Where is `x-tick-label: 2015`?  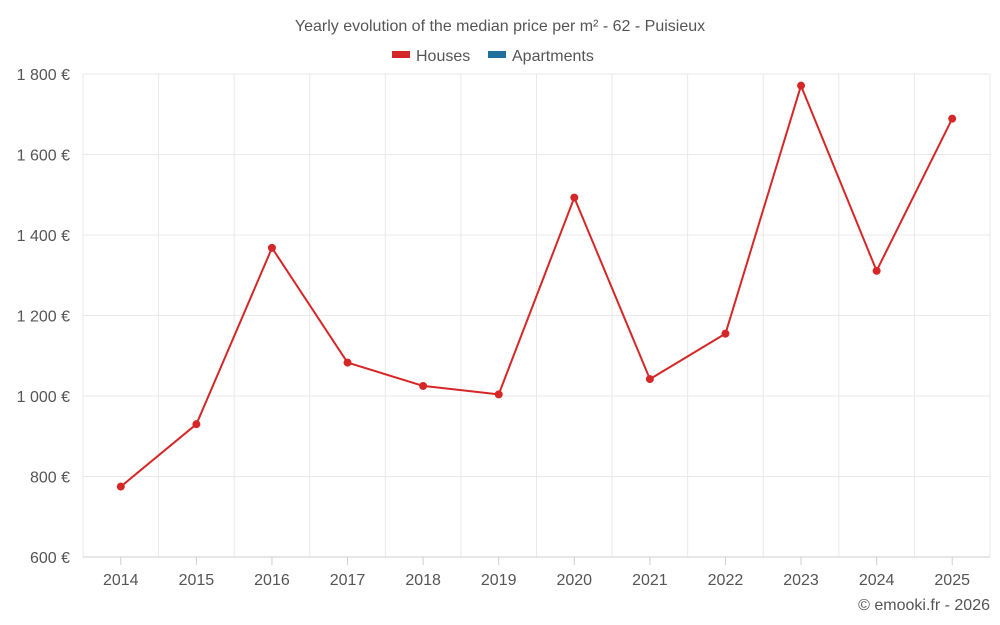 x-tick-label: 2015 is located at coordinates (197, 580).